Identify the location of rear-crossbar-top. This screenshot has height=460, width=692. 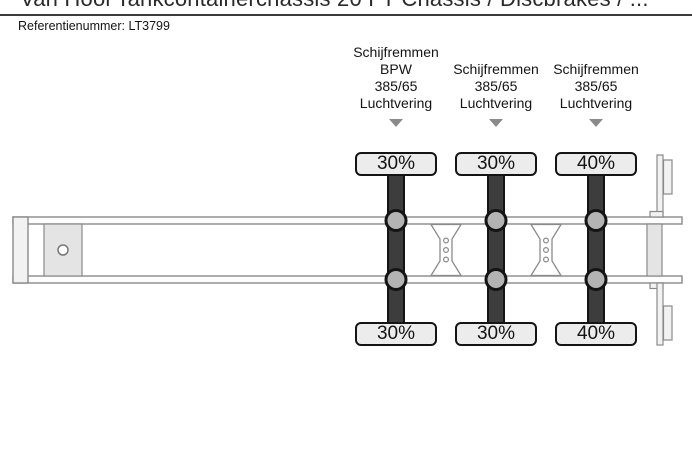
(660, 186).